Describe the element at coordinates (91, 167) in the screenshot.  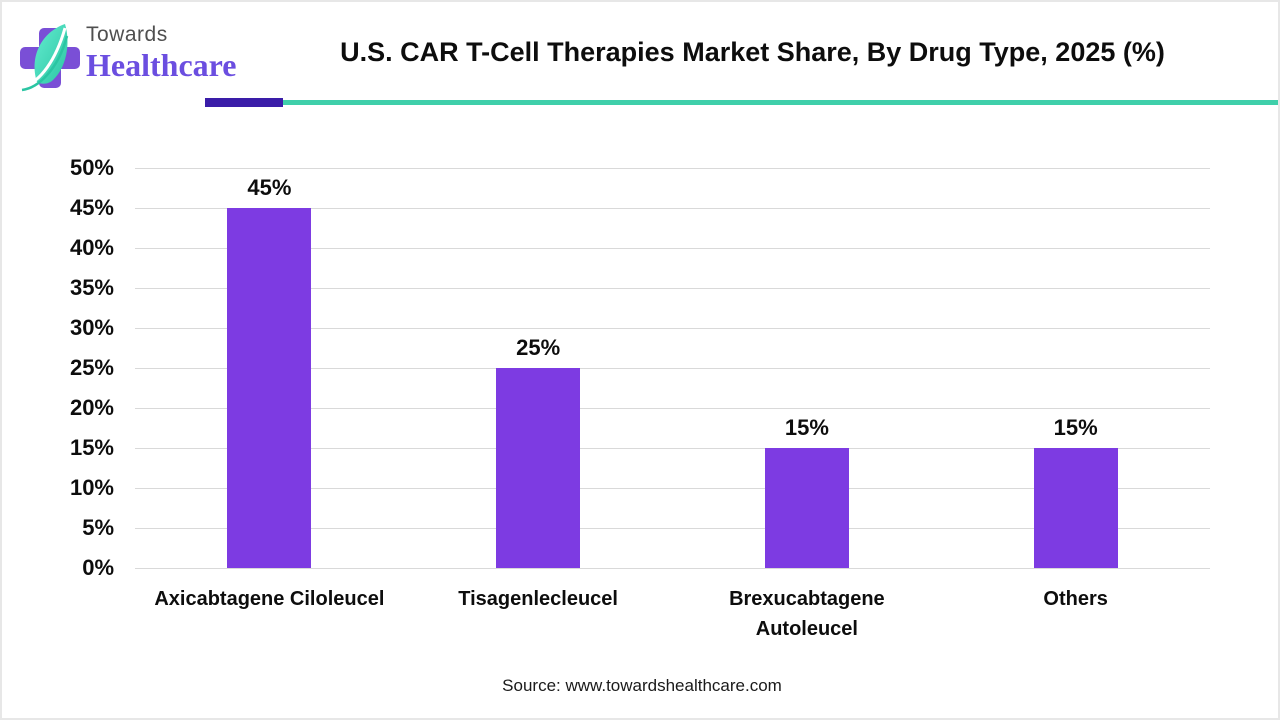
I see `y-axis-tick-label: 50%` at that location.